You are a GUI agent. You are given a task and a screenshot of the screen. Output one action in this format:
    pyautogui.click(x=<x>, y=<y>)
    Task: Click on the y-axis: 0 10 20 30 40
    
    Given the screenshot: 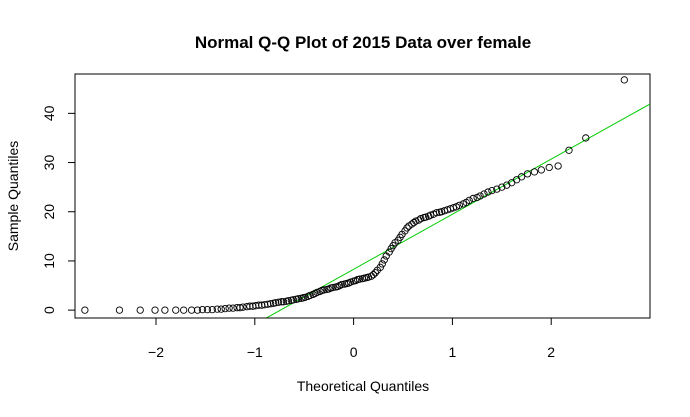 What is the action you would take?
    pyautogui.click(x=58, y=209)
    